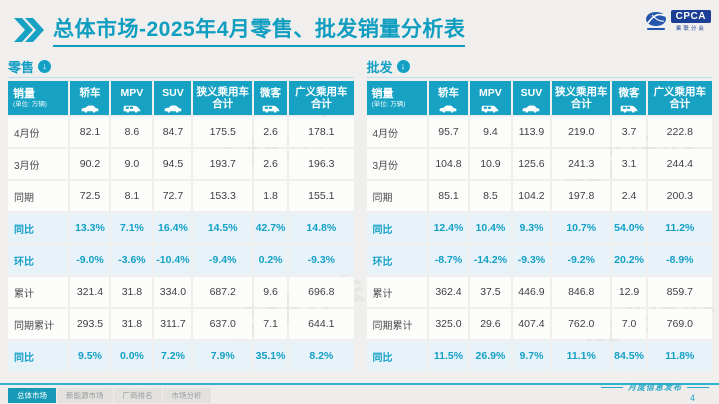 This screenshot has width=719, height=404. Describe the element at coordinates (222, 260) in the screenshot. I see `cell-value: -9.4%` at that location.